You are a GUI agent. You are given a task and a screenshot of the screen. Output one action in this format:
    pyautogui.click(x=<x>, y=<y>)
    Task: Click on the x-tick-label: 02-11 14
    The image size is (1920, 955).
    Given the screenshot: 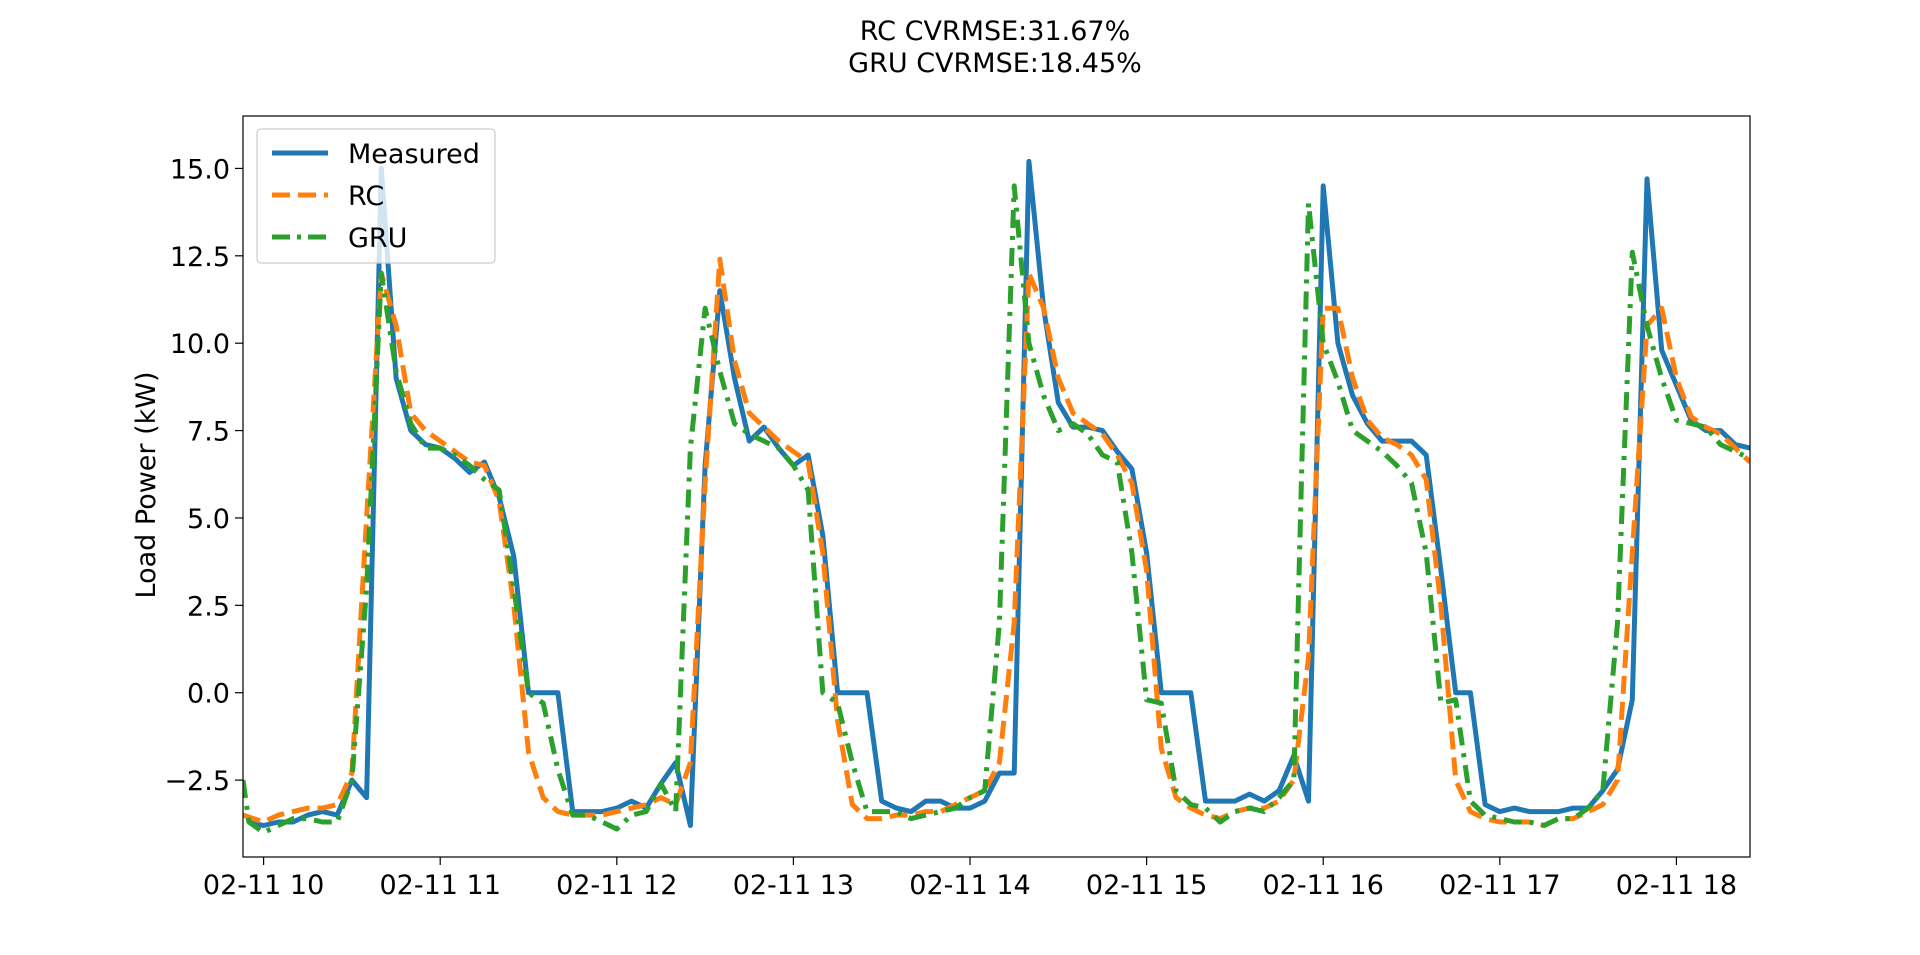 What is the action you would take?
    pyautogui.click(x=969, y=885)
    